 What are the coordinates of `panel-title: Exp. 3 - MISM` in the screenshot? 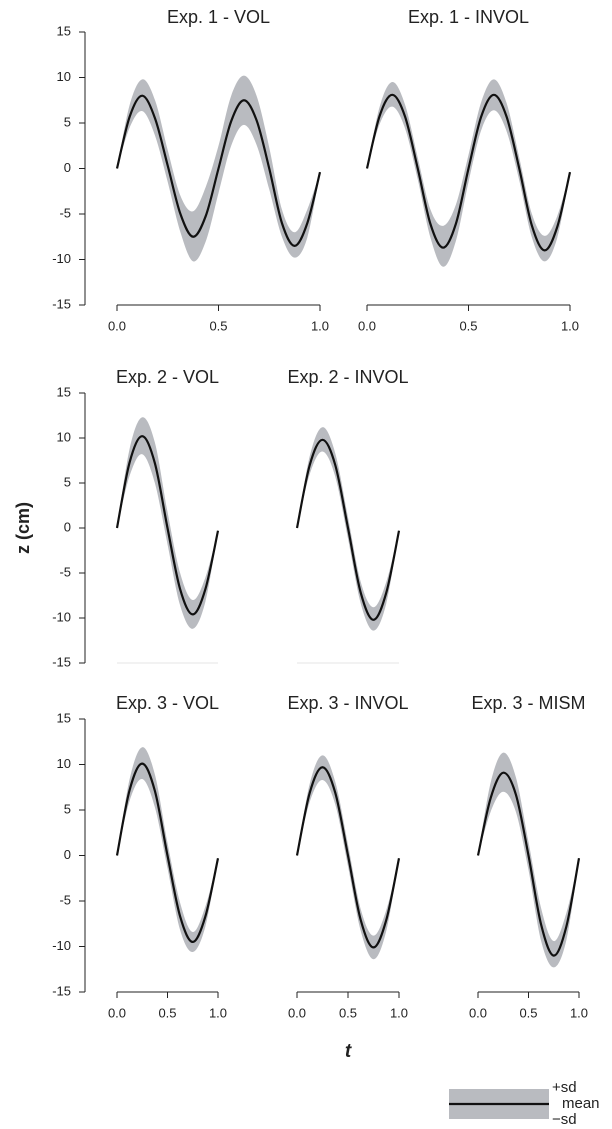 It's located at (528, 703).